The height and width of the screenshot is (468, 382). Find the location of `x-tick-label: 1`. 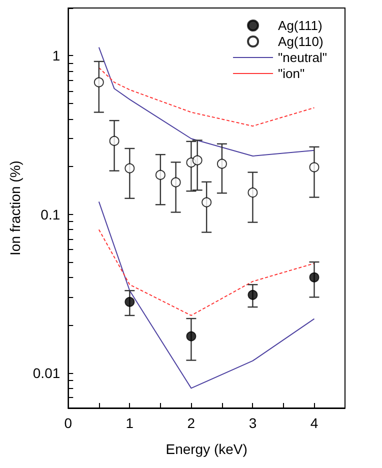

x-tick-label: 1 is located at coordinates (130, 423).